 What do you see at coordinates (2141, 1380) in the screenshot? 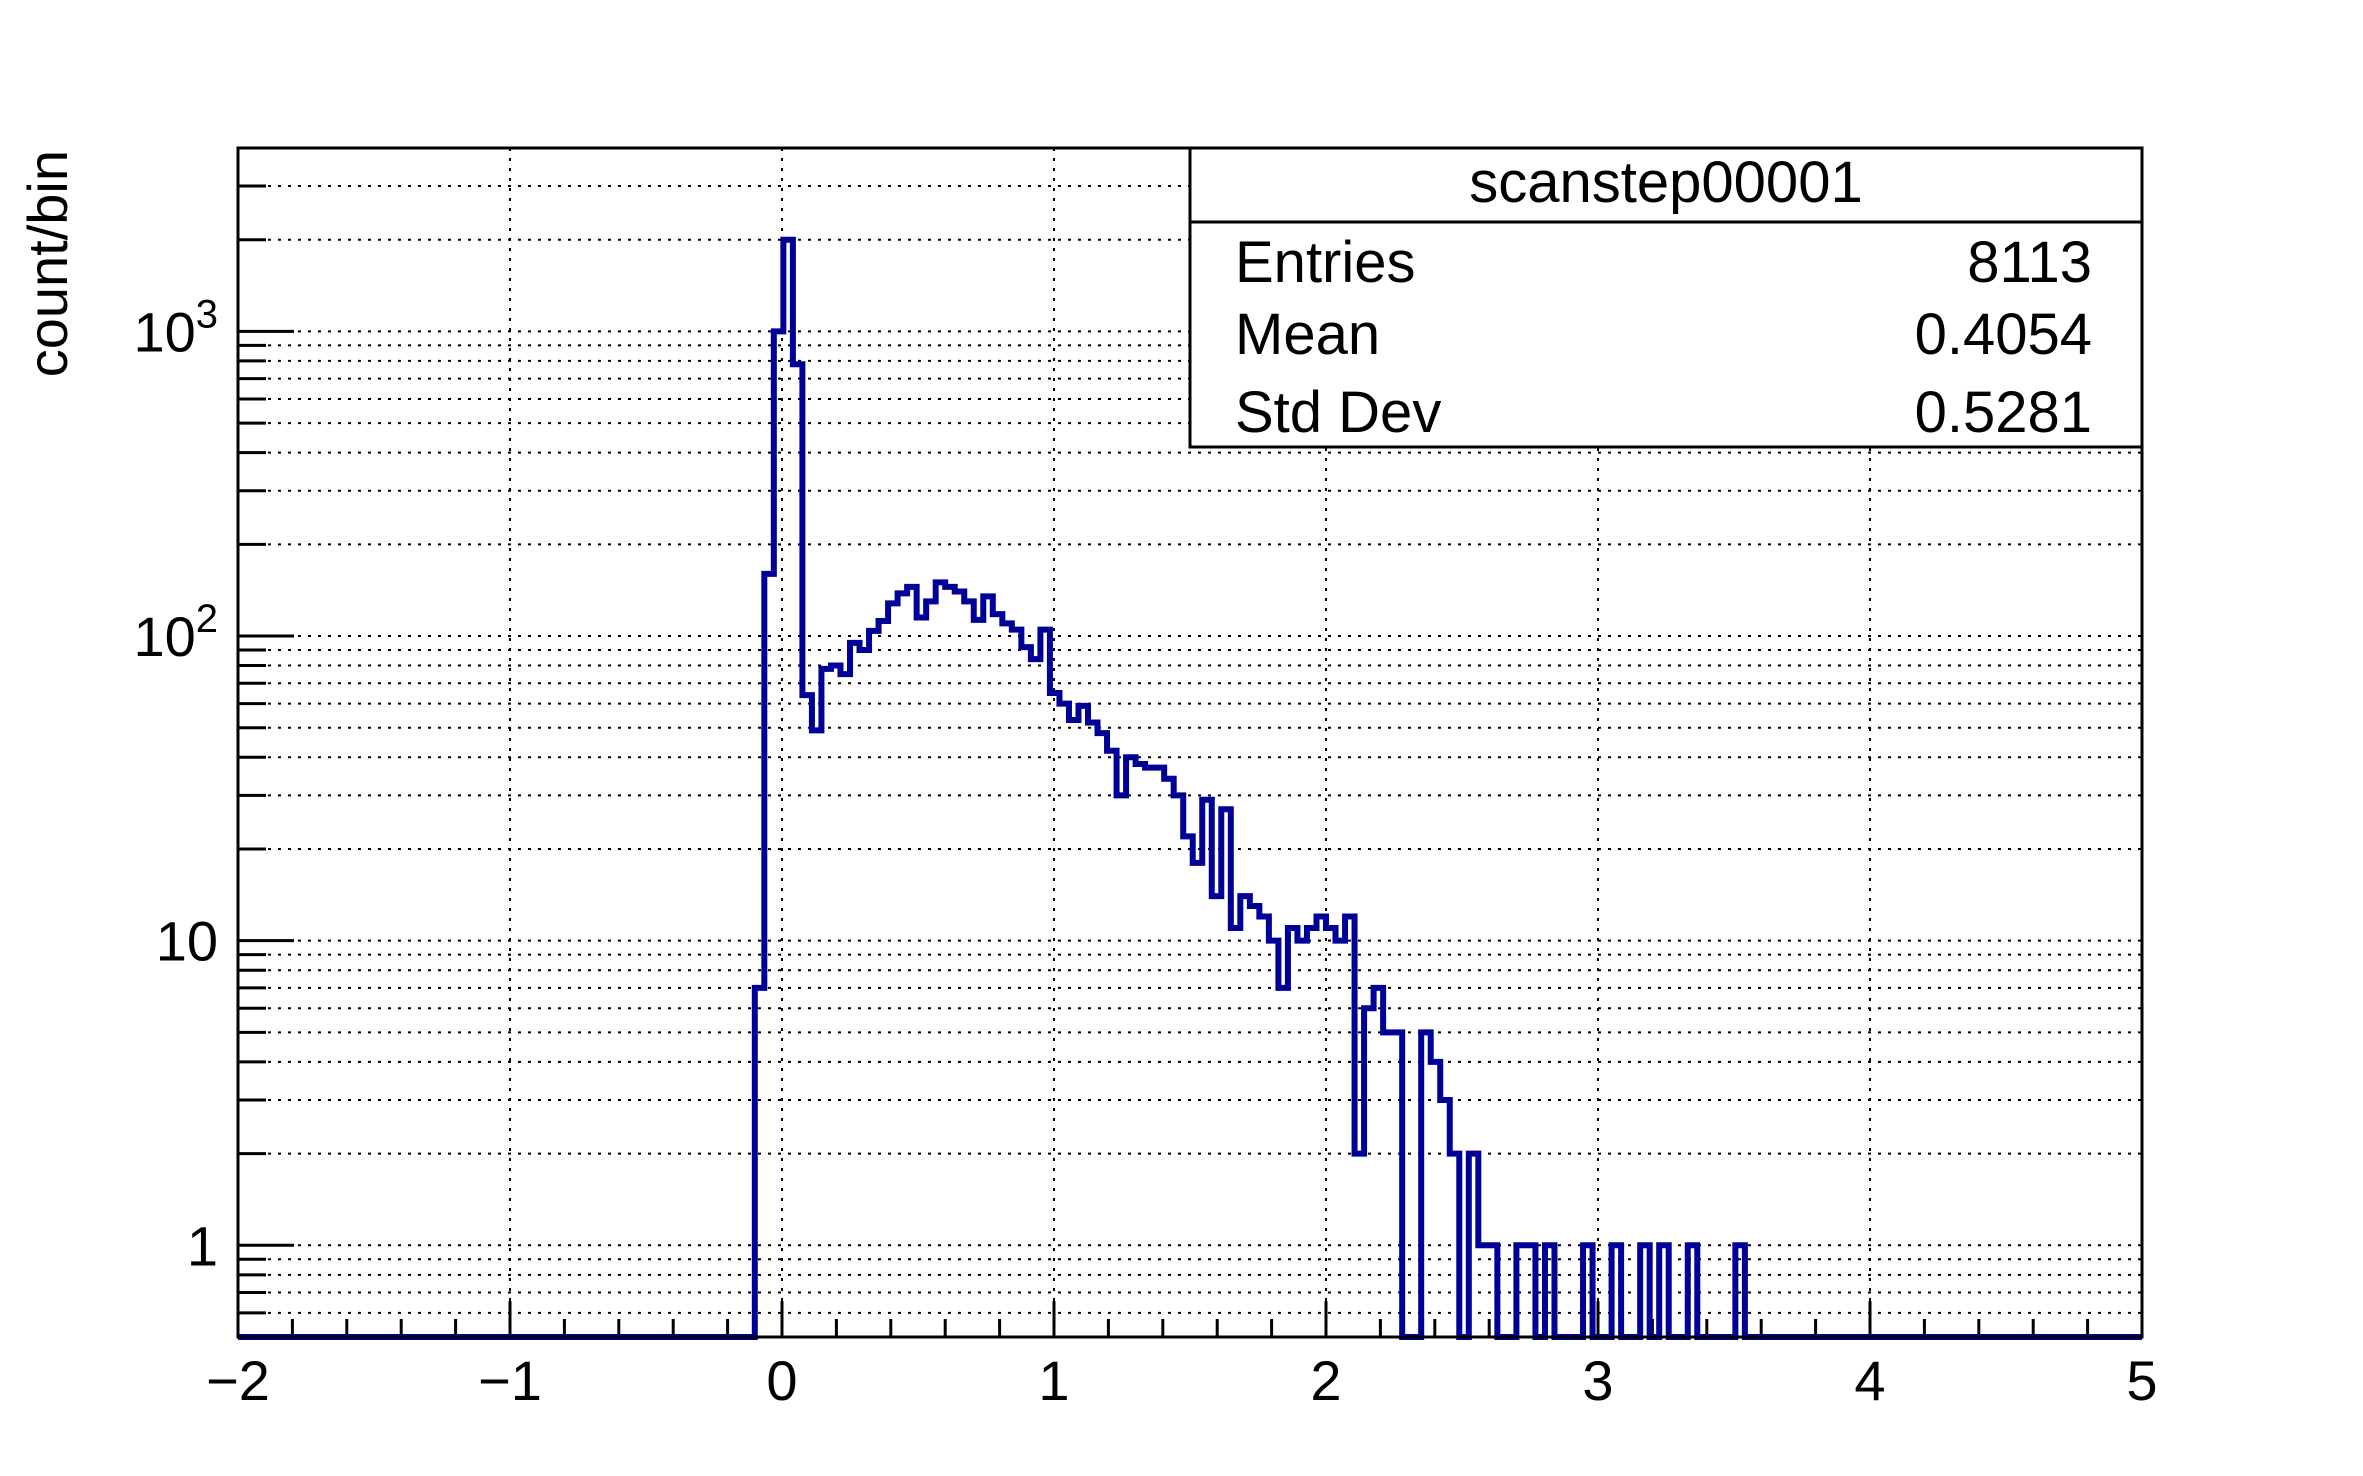
I see `x-tick-label: 5` at bounding box center [2141, 1380].